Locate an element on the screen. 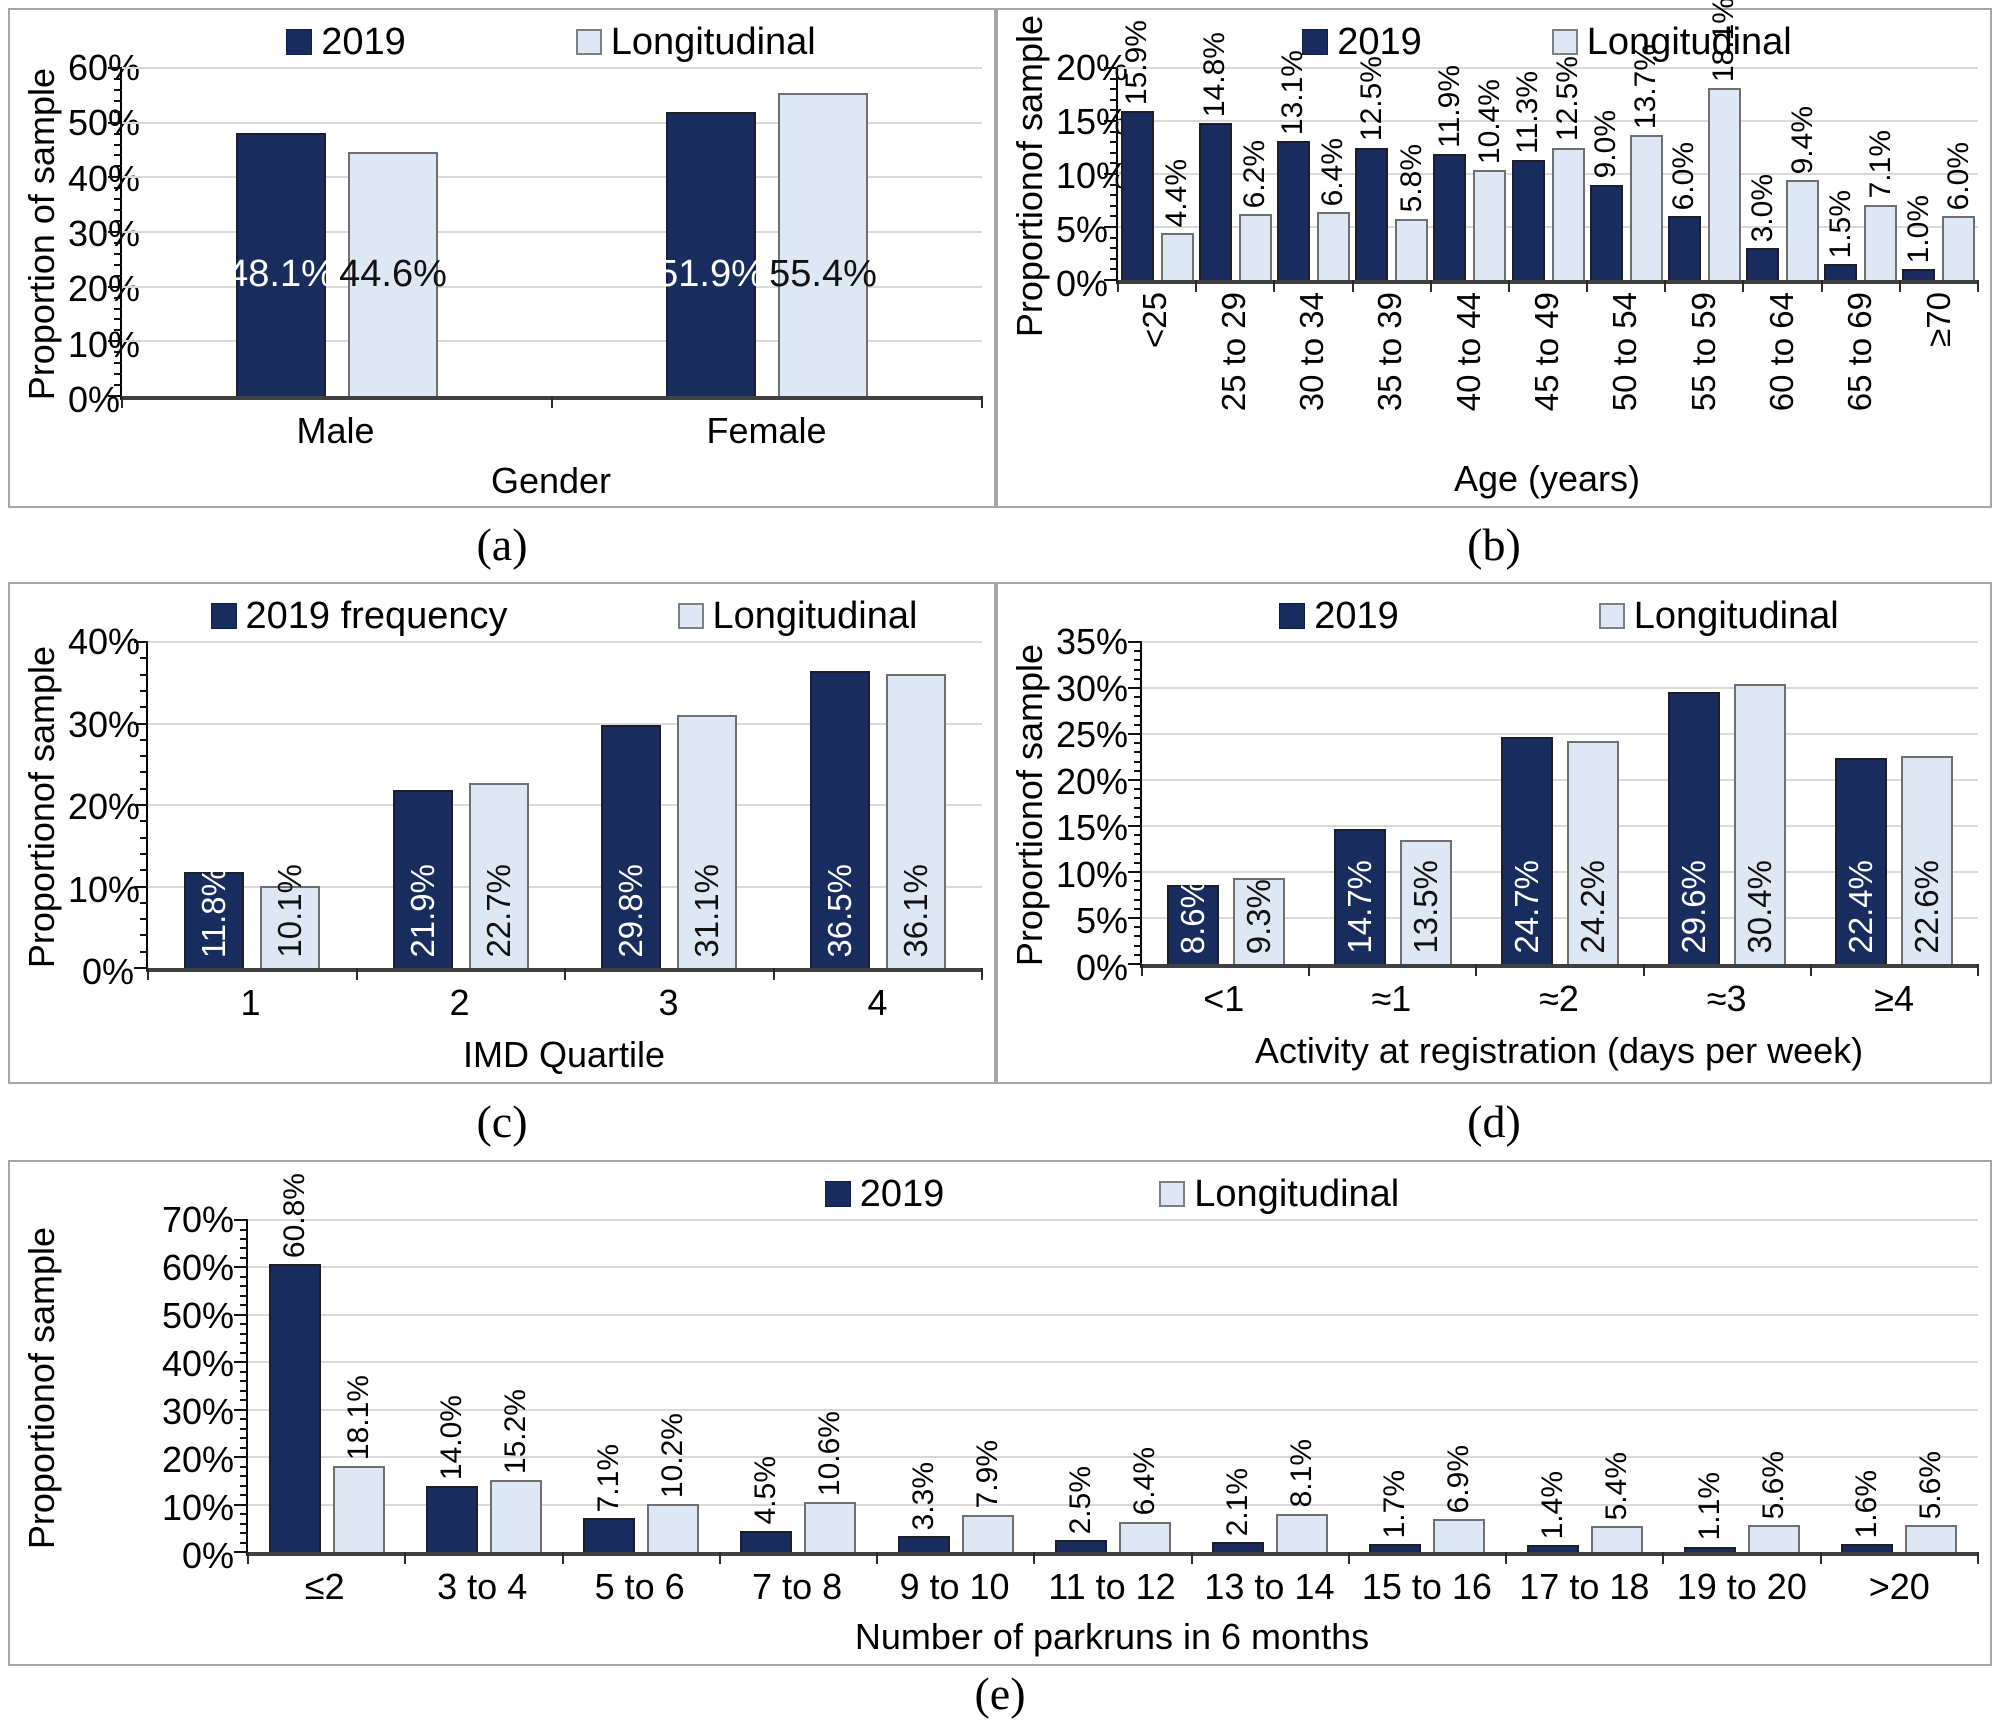 The width and height of the screenshot is (2000, 1721). bar-value-label: 12.5% is located at coordinates (1568, 99).